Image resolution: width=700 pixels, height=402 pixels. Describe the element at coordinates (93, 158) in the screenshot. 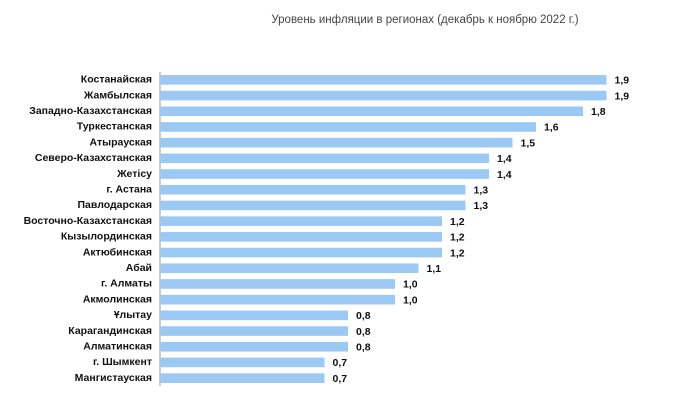

I see `category-label: Северо-Казахстанская` at that location.